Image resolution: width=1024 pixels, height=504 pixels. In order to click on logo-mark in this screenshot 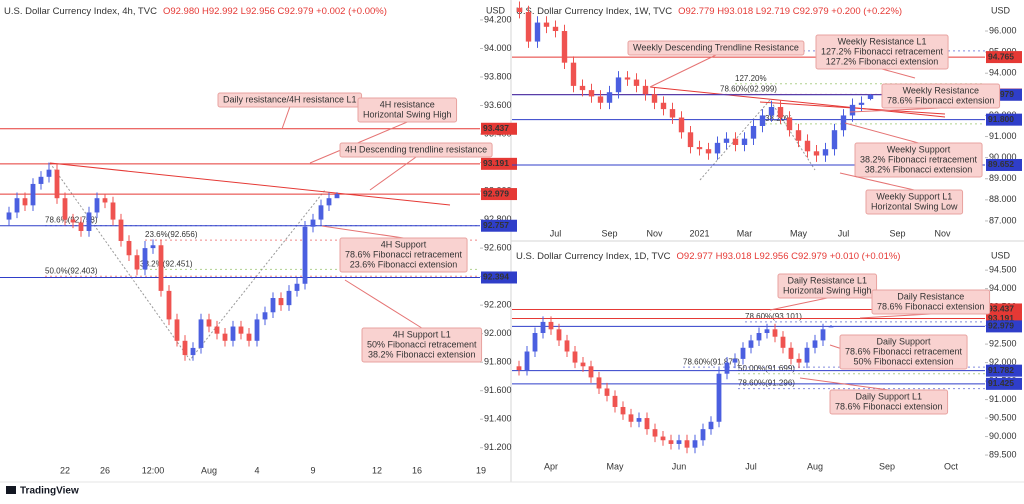, I will do `click(11, 490)`.